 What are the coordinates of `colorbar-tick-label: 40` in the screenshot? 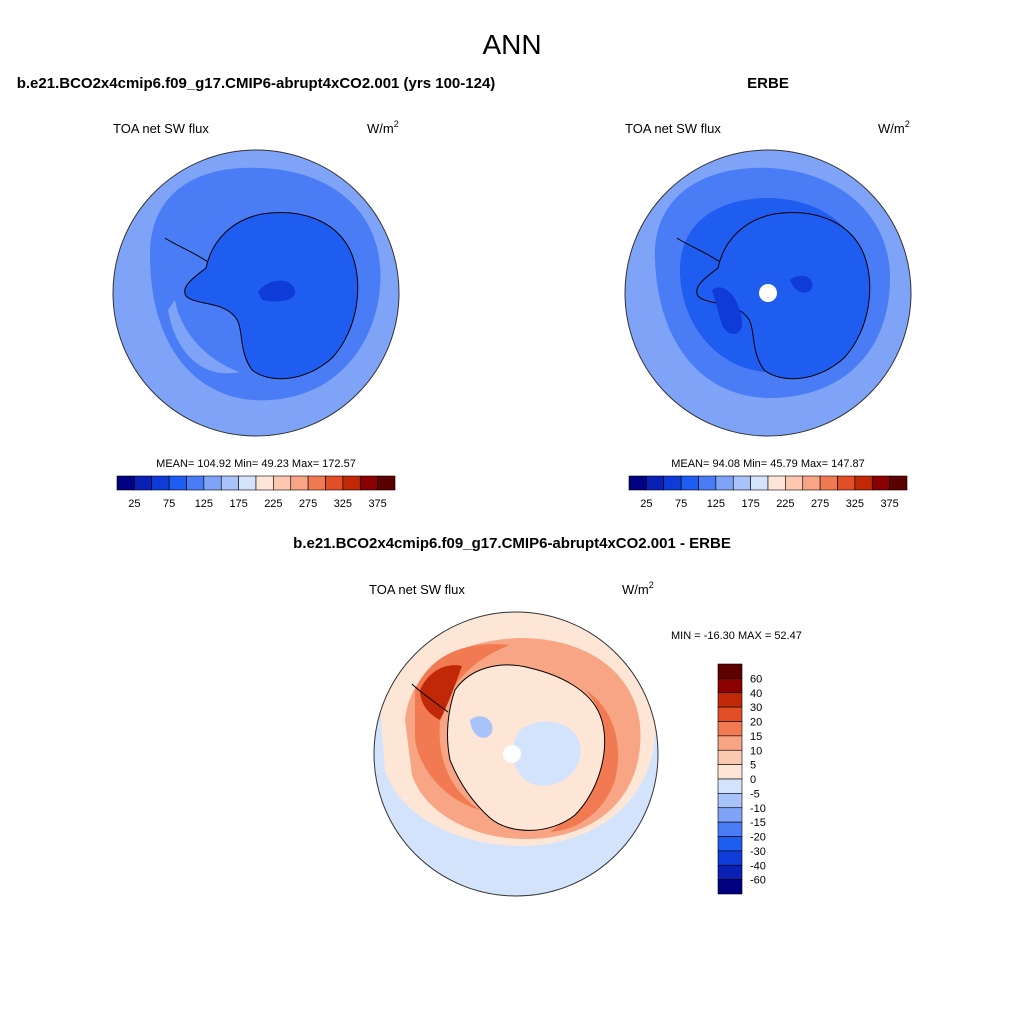 It's located at (756, 694).